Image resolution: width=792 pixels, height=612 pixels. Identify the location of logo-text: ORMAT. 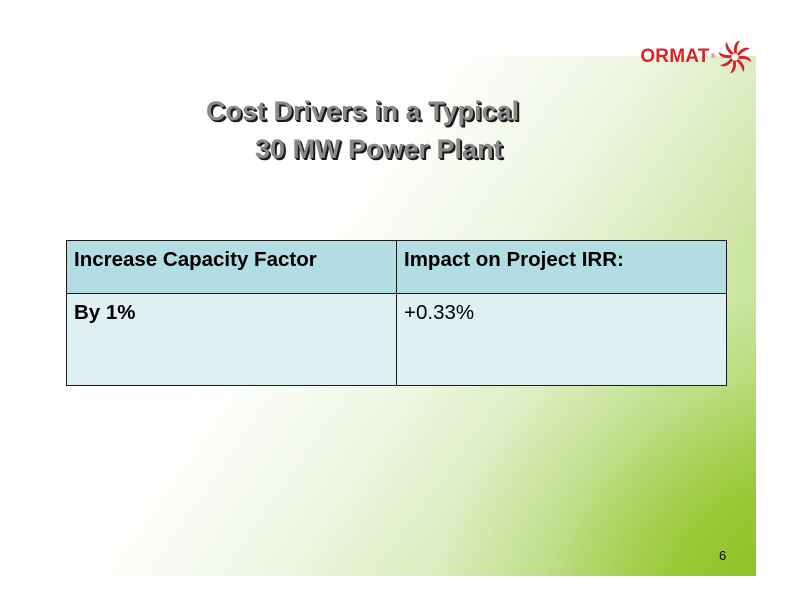
(675, 56).